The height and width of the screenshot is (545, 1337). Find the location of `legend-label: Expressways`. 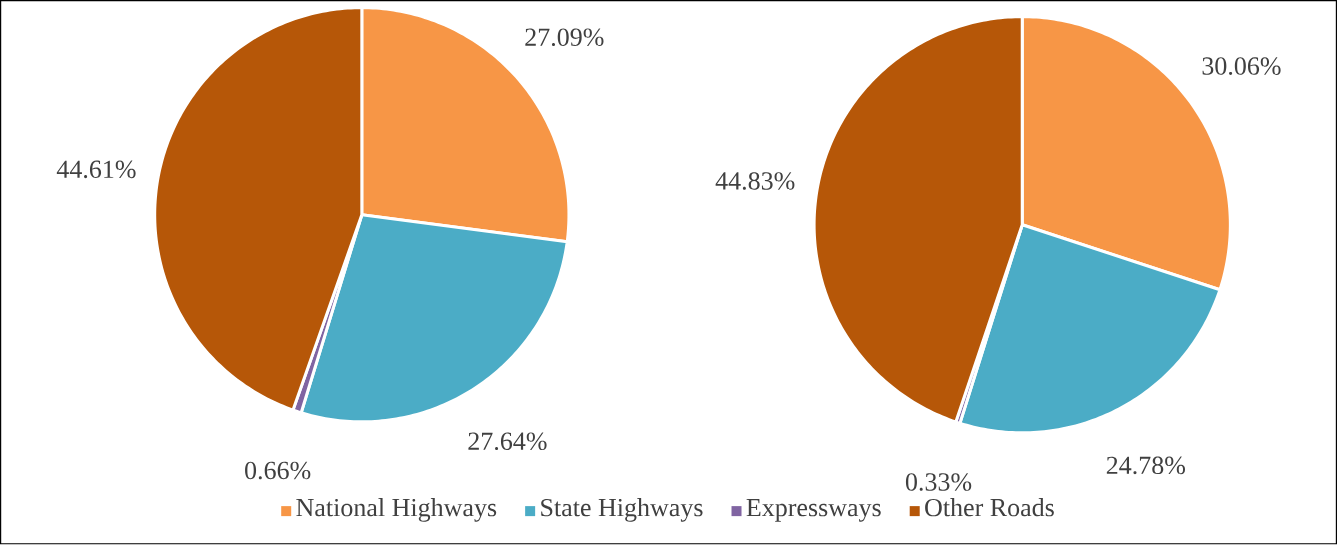

legend-label: Expressways is located at coordinates (813, 510).